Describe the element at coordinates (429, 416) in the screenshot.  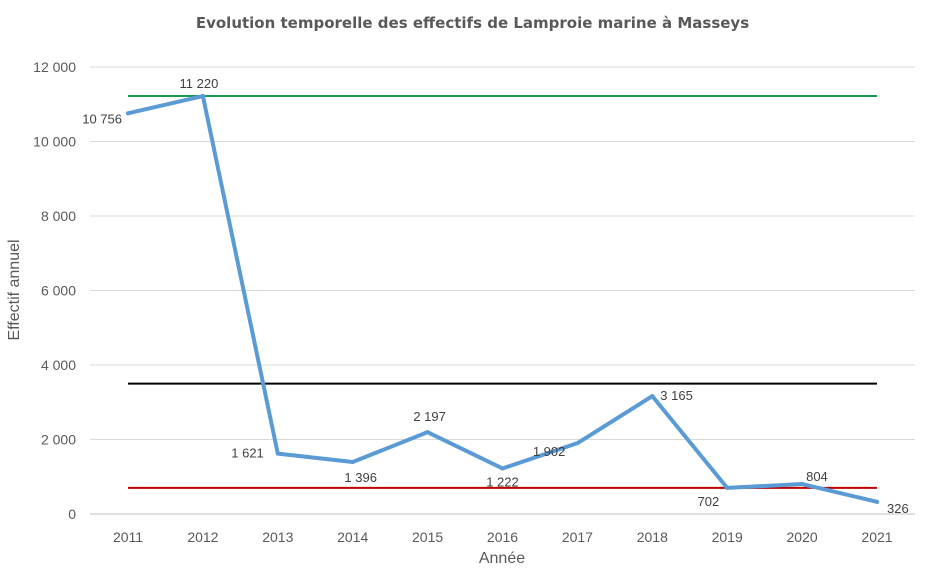
I see `data-label: 2 197` at that location.